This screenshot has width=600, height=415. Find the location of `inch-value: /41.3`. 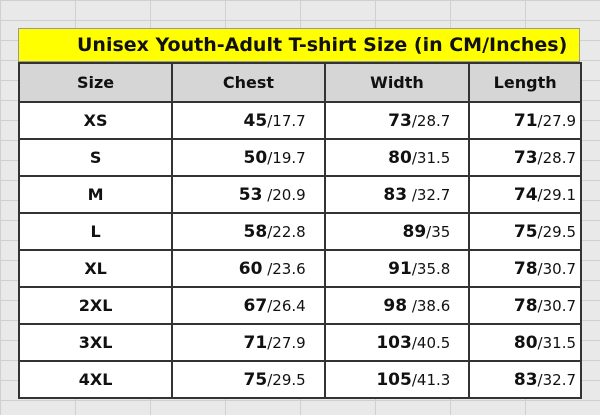

inch-value: /41.3 is located at coordinates (431, 379).